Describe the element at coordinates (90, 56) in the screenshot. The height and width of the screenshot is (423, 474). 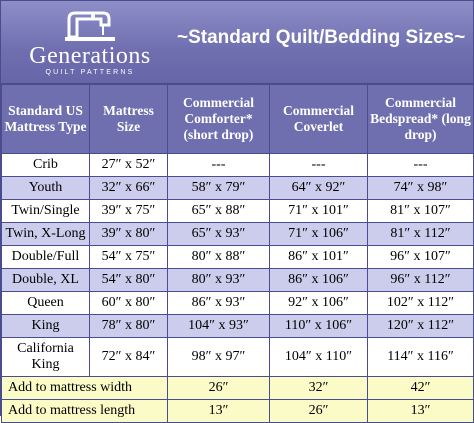
I see `logo-name: Generations` at that location.